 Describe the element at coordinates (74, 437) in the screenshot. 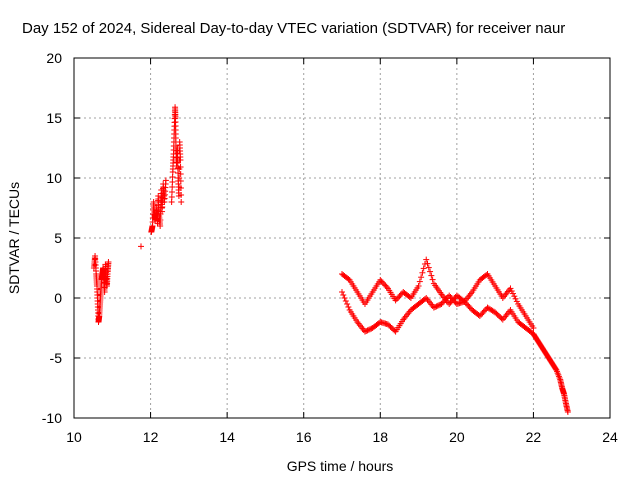

I see `x-tick-label: 10` at that location.